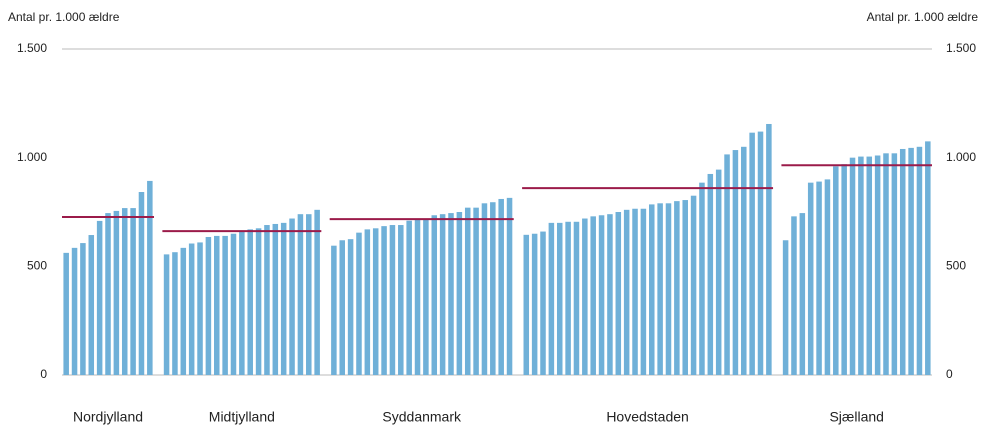  I want to click on y-tick-label: 500, so click(37, 266).